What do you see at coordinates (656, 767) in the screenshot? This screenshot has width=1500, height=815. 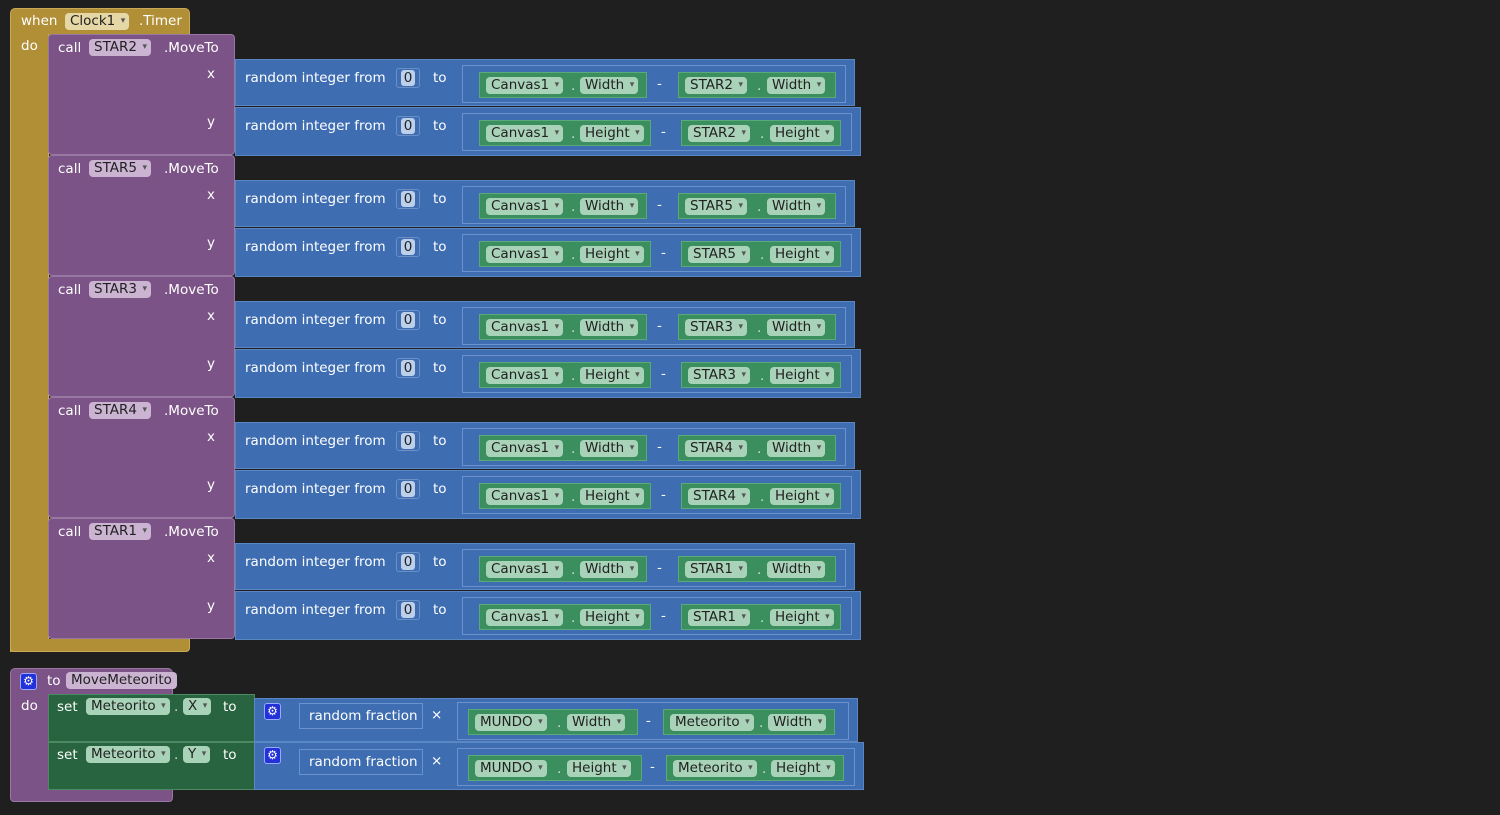 I see `subtract-block: MUNDO.Height-Meteorito.Height` at bounding box center [656, 767].